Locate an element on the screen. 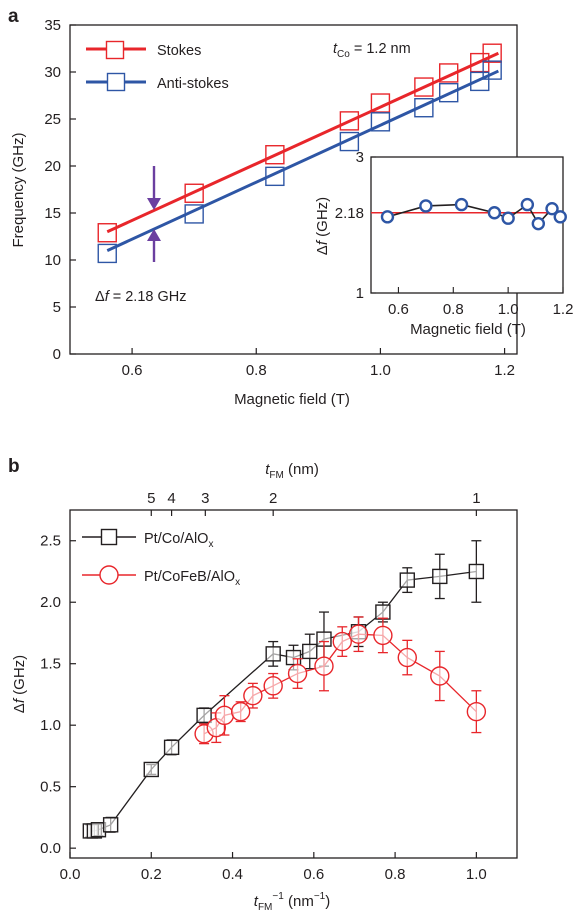 The image size is (574, 915). delta-f-f: f is located at coordinates (108, 297).